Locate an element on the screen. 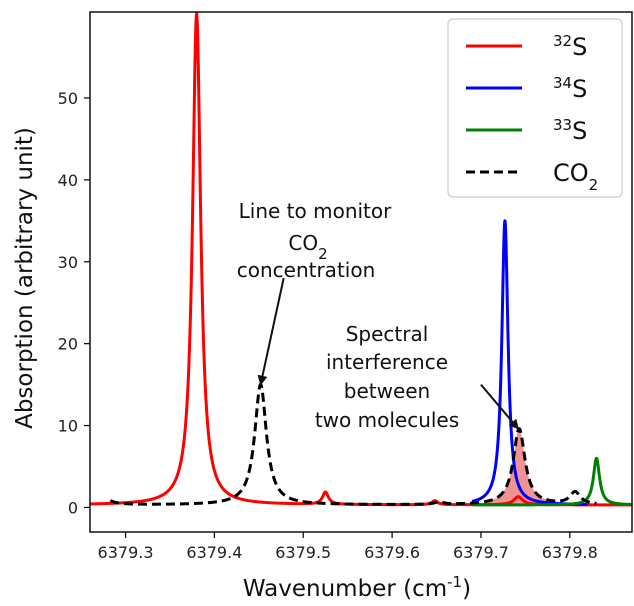 This screenshot has width=634, height=606. legend-entry-34s-label: 34S is located at coordinates (570, 88).